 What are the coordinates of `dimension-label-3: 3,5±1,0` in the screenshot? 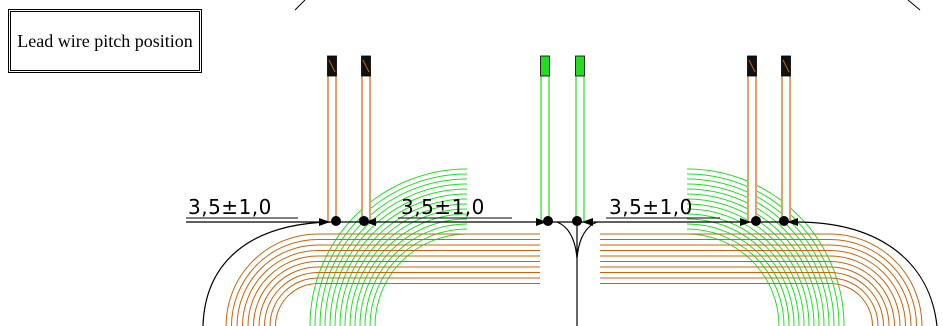 It's located at (651, 207).